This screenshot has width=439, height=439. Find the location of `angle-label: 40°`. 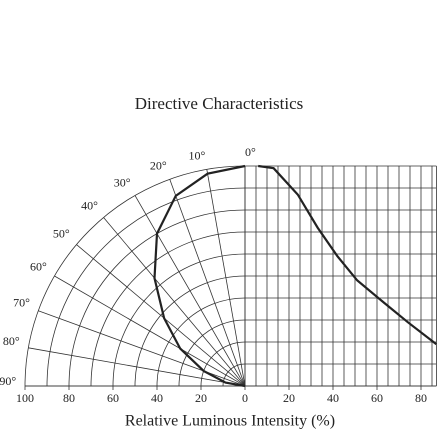

angle-label: 40° is located at coordinates (89, 205).